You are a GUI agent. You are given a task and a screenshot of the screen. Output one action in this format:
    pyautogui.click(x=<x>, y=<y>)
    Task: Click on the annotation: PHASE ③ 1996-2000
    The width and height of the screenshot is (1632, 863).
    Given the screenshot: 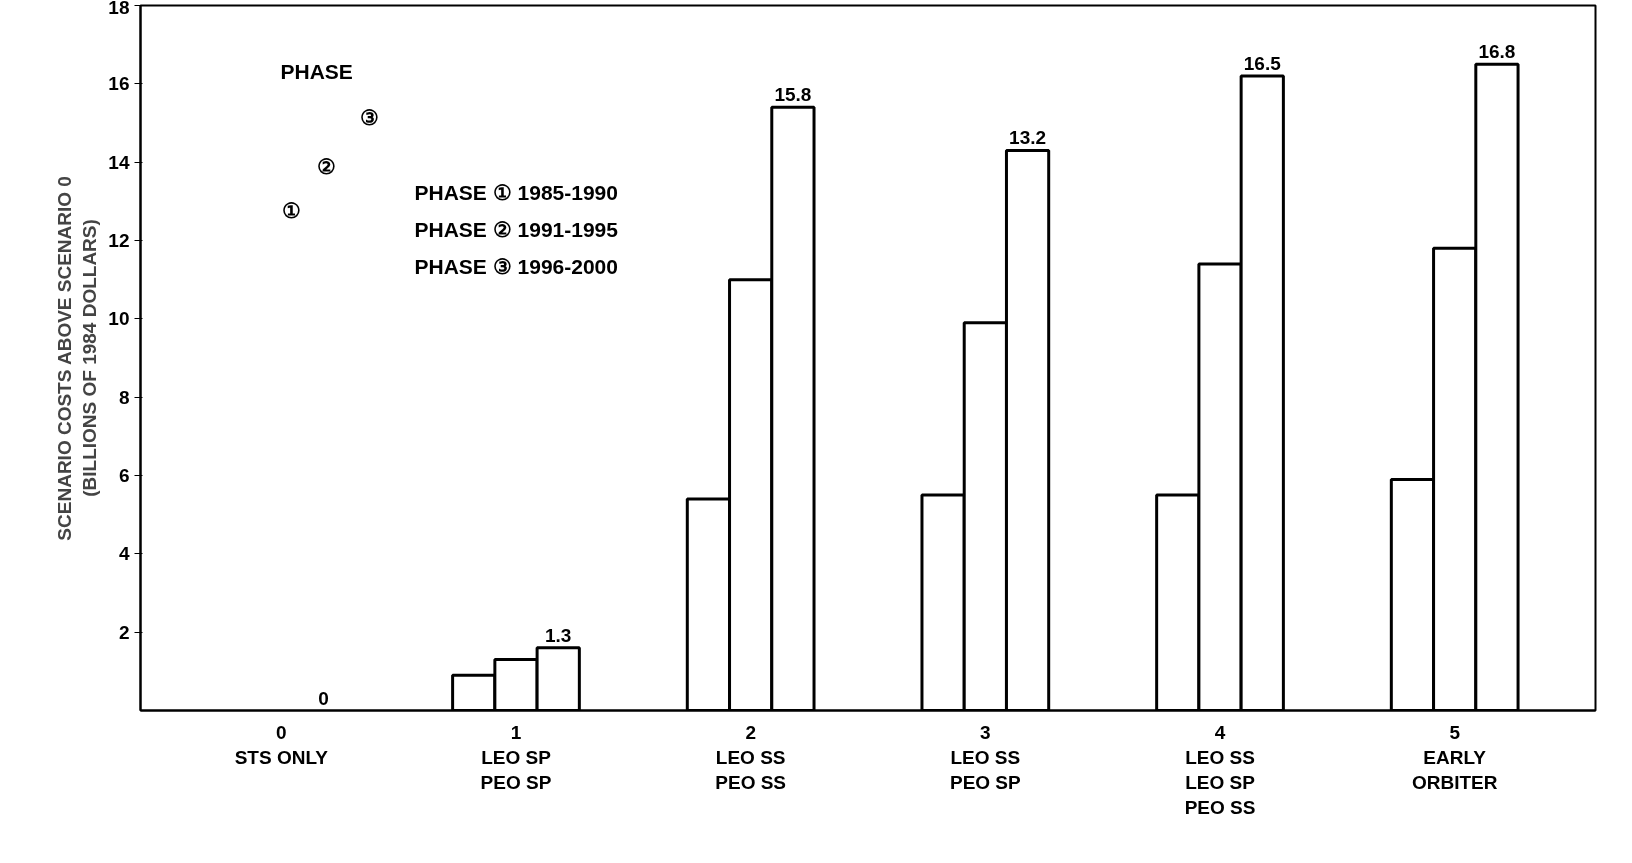 What is the action you would take?
    pyautogui.click(x=516, y=266)
    